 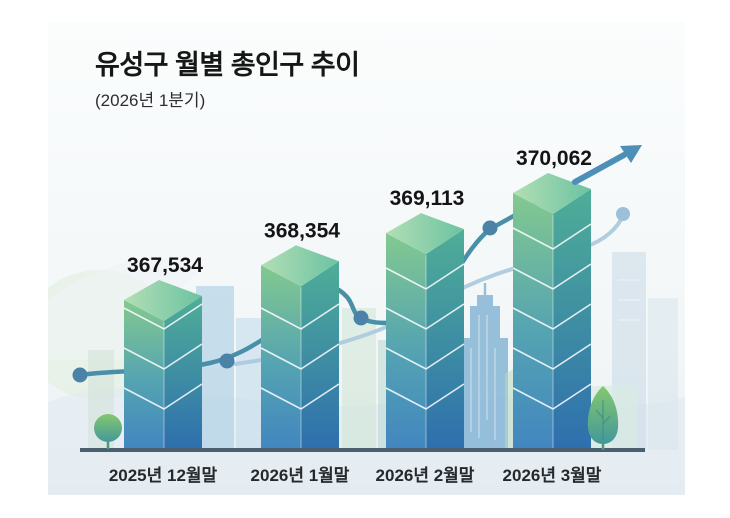 I want to click on value-label: 370,062, so click(x=554, y=158).